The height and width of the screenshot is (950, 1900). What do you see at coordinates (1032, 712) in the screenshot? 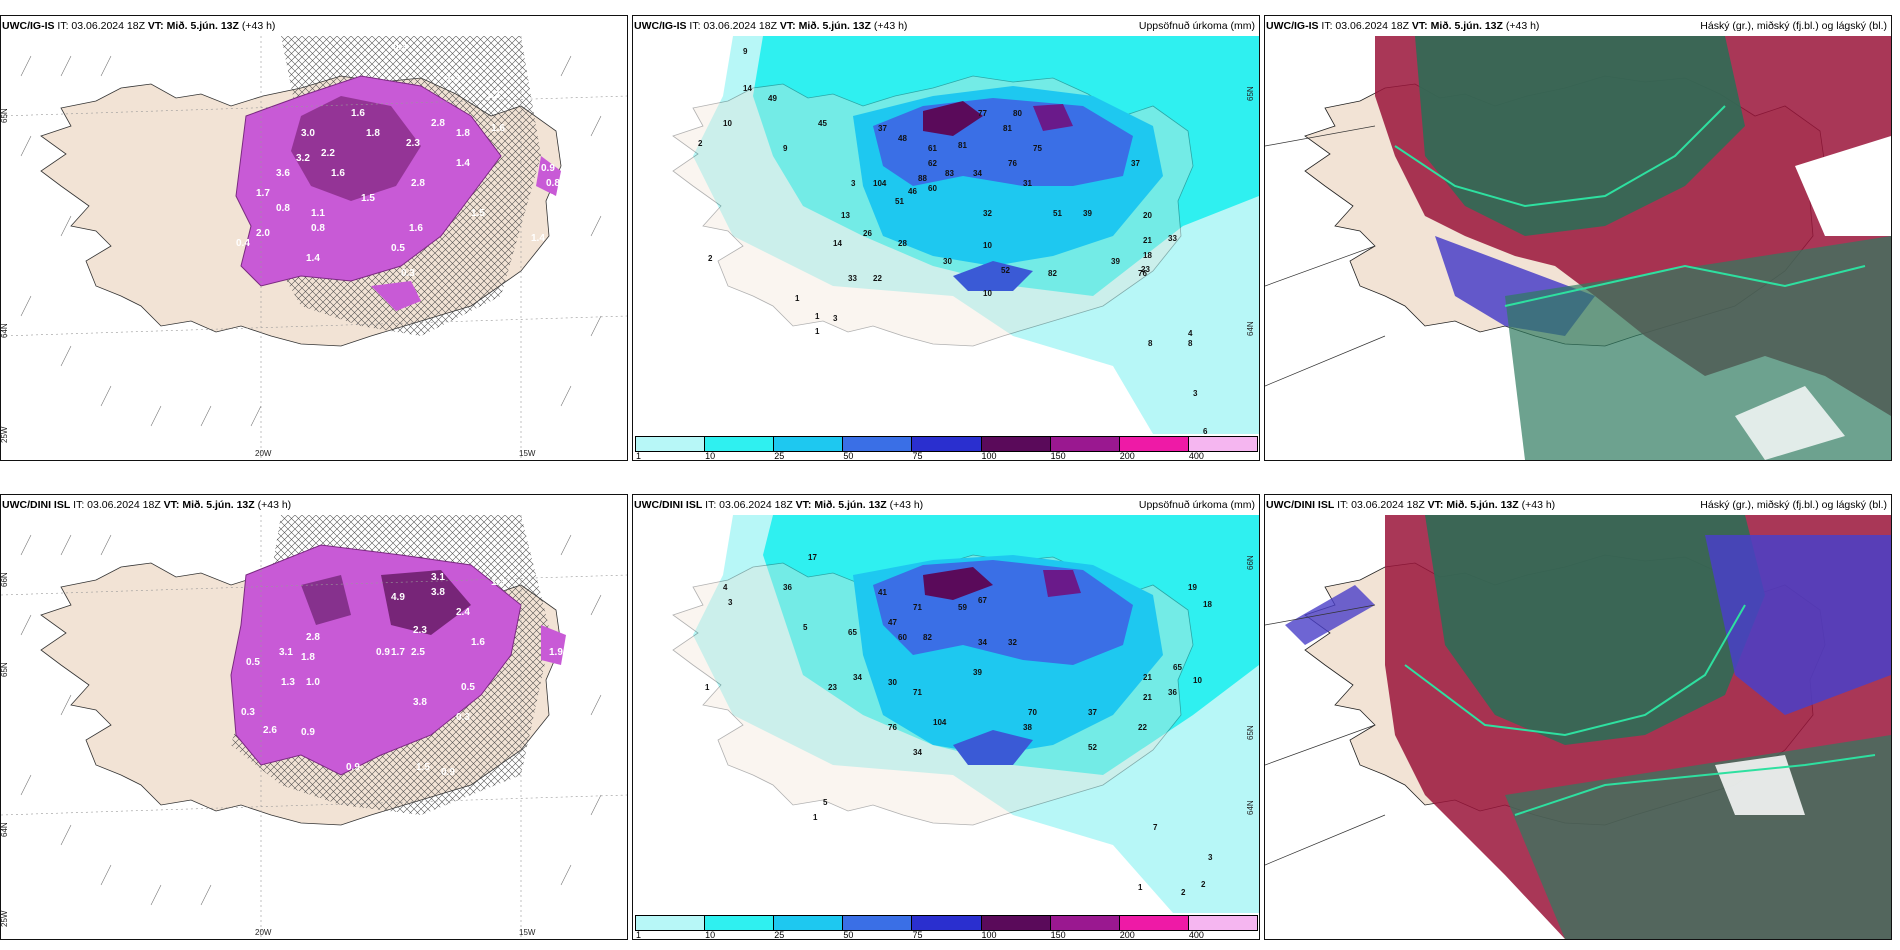
I see `svg-text: 70` at bounding box center [1032, 712].